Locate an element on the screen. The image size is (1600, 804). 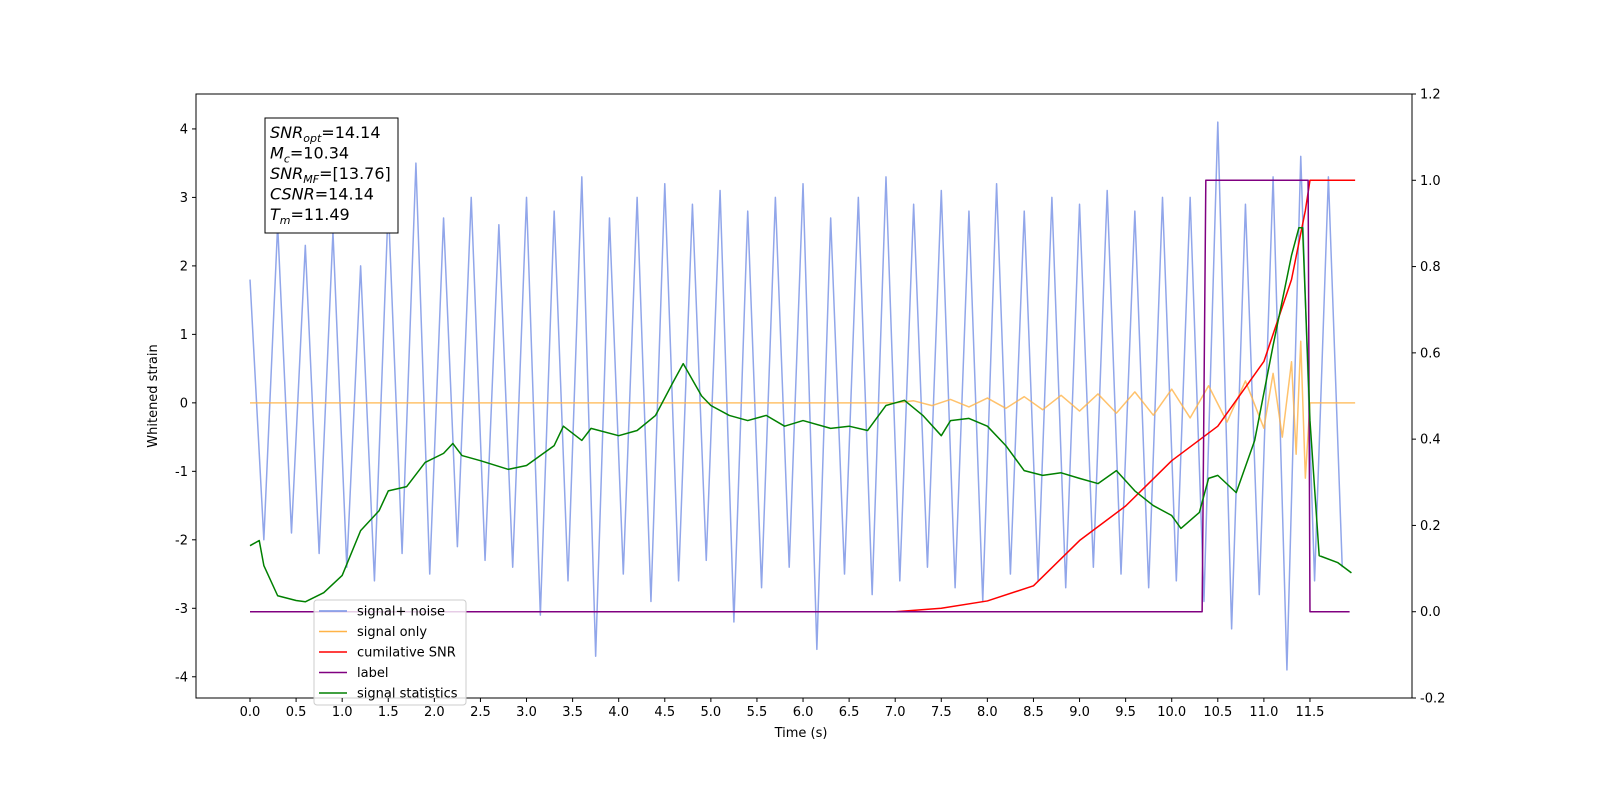
annotation-value: =11.49 is located at coordinates (320, 214).